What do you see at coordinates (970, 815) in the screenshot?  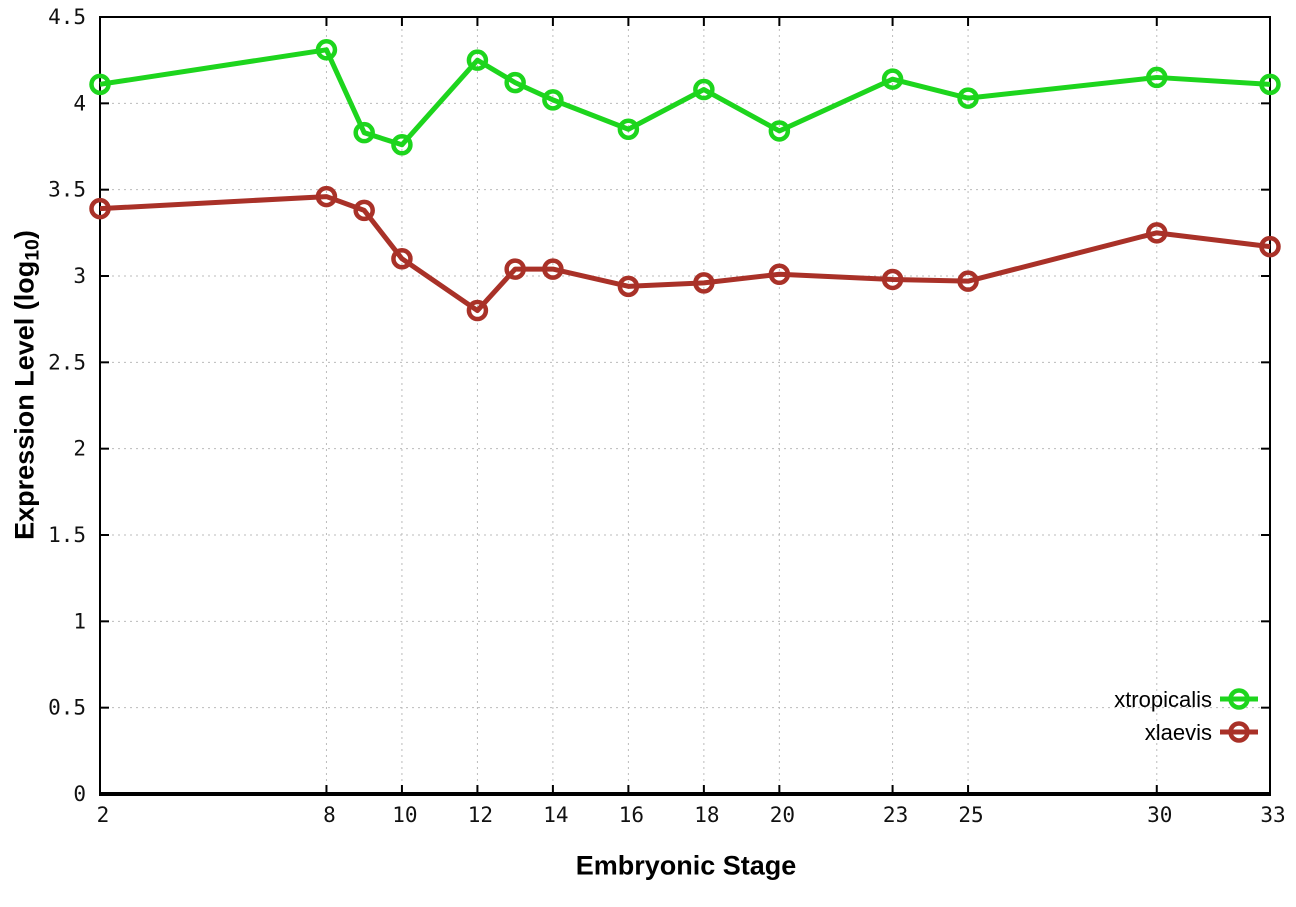 I see `x-tick-label: 25` at bounding box center [970, 815].